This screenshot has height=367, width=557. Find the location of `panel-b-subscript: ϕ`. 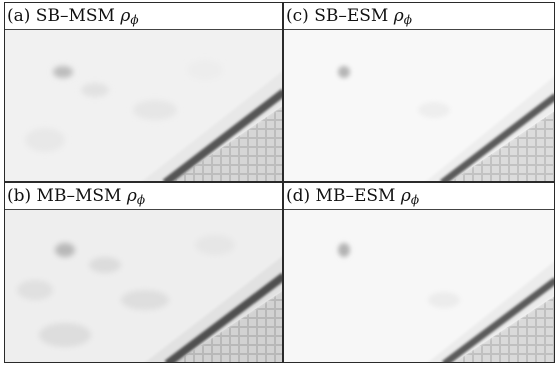

panel-b-subscript: ϕ is located at coordinates (141, 200).